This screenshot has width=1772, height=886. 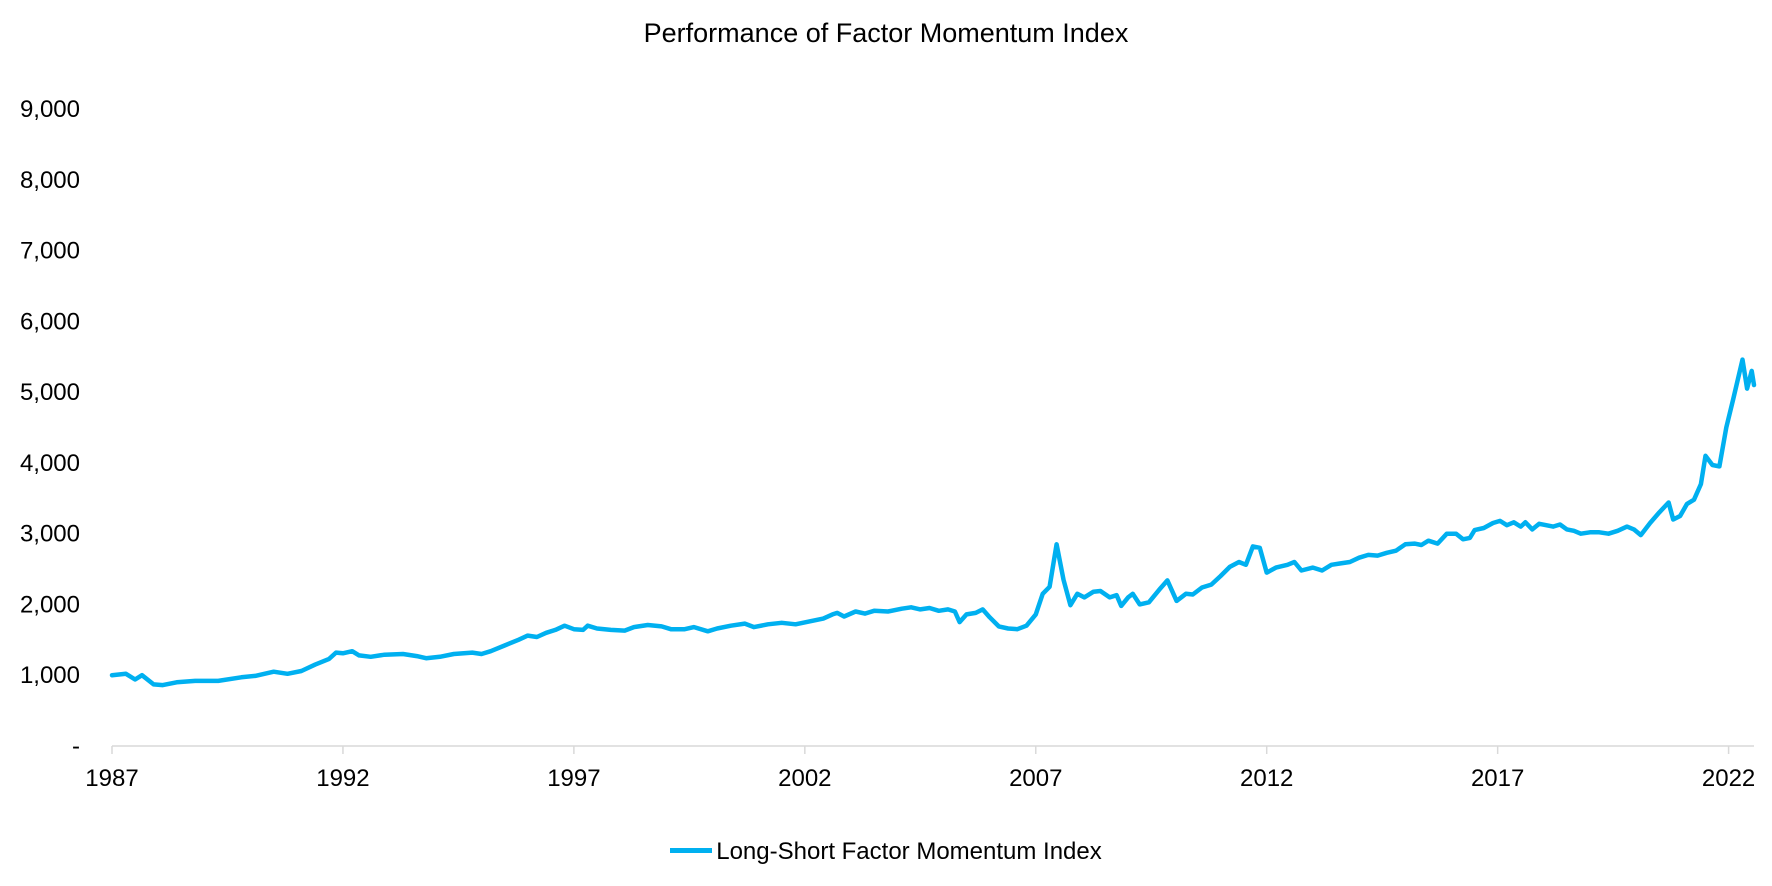 I want to click on x-tick-label: 2022, so click(x=1728, y=778).